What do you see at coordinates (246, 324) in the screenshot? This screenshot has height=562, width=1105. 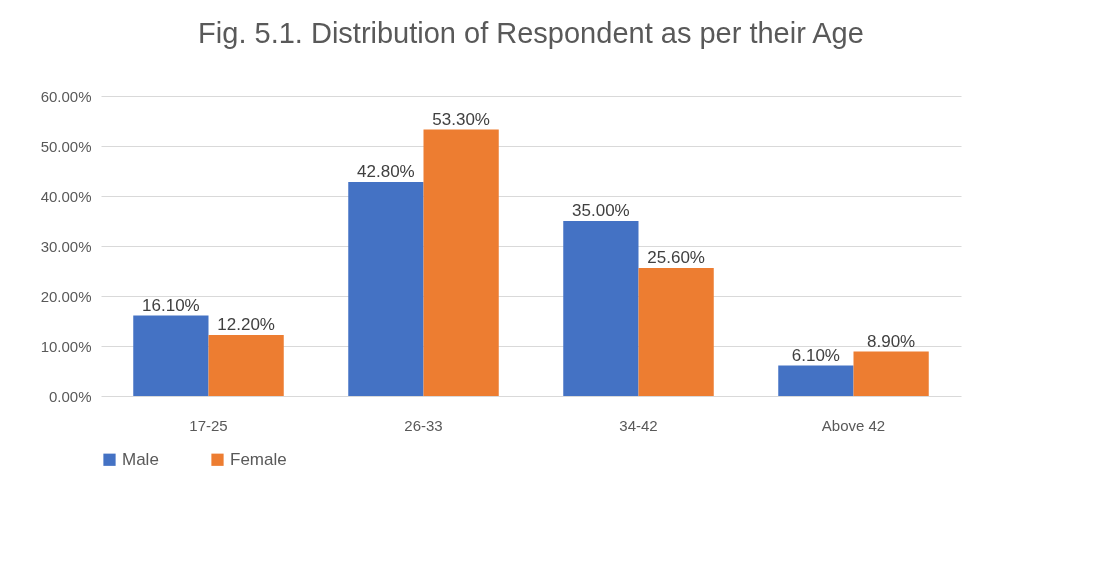 I see `data-label: 12.20%` at bounding box center [246, 324].